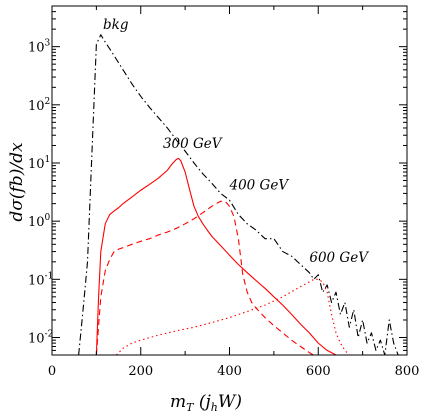 The height and width of the screenshot is (417, 422). What do you see at coordinates (40, 279) in the screenshot?
I see `y-tick-label-1: 10⁻¹` at bounding box center [40, 279].